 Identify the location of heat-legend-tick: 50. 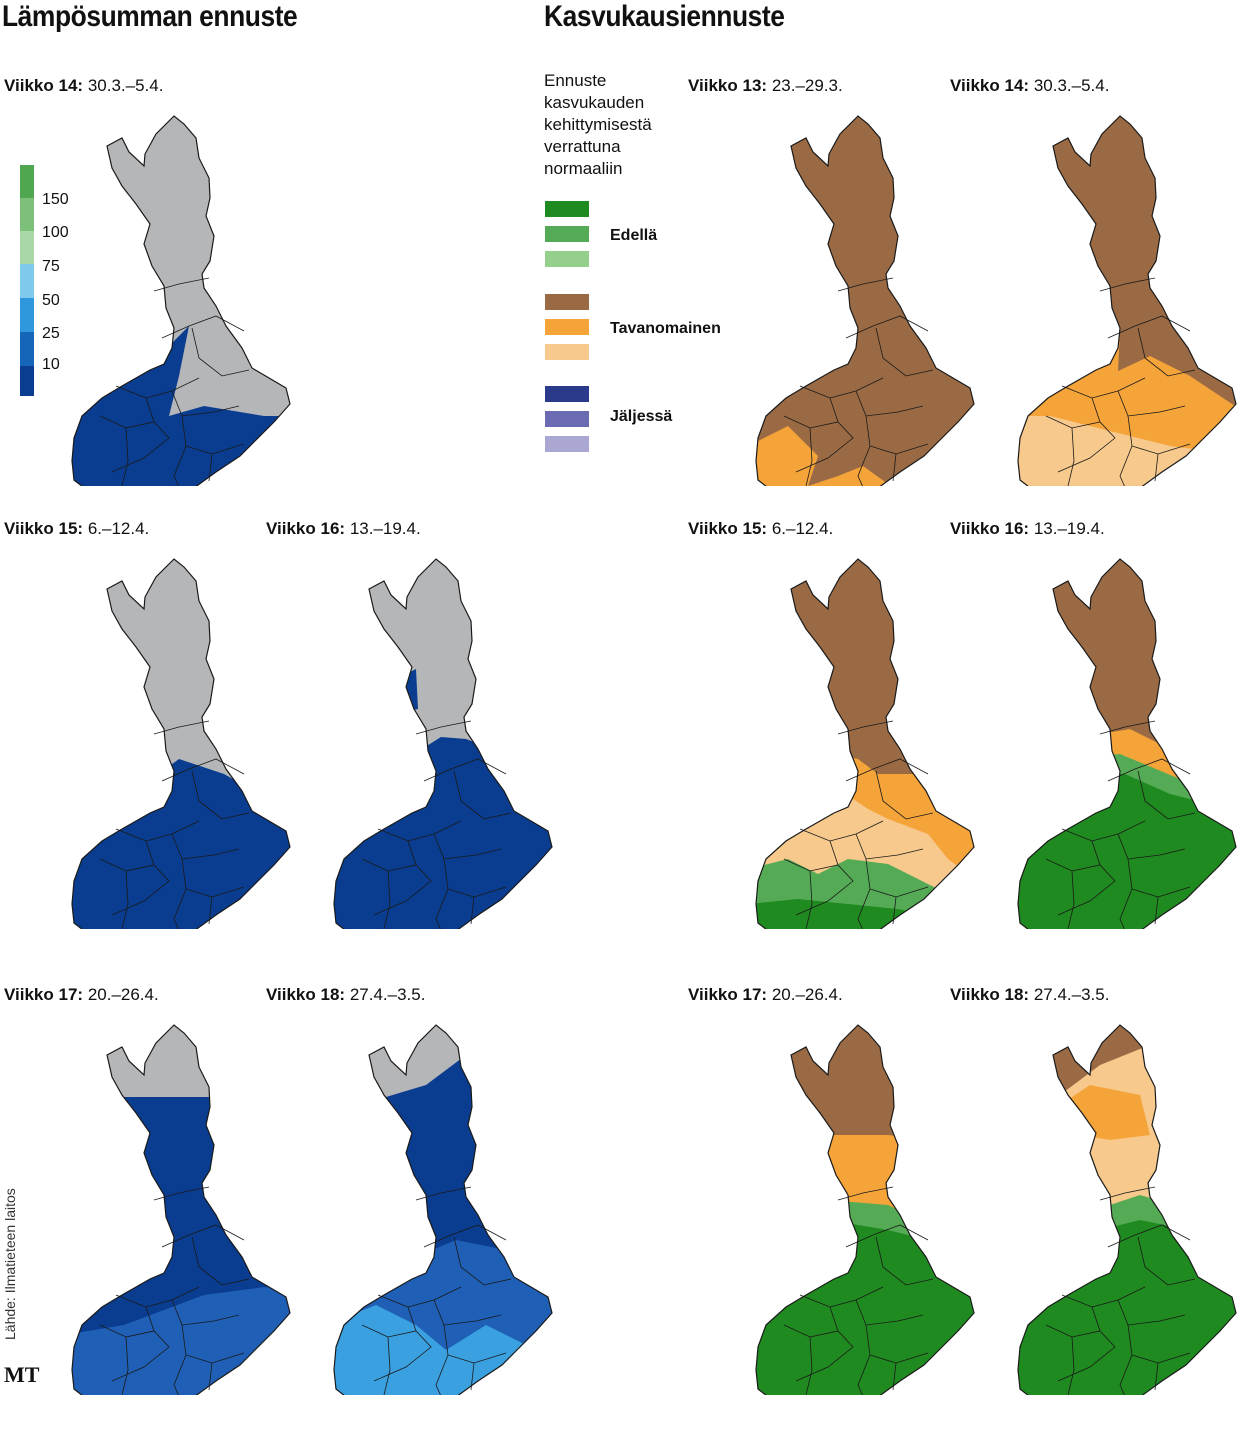
(51, 300).